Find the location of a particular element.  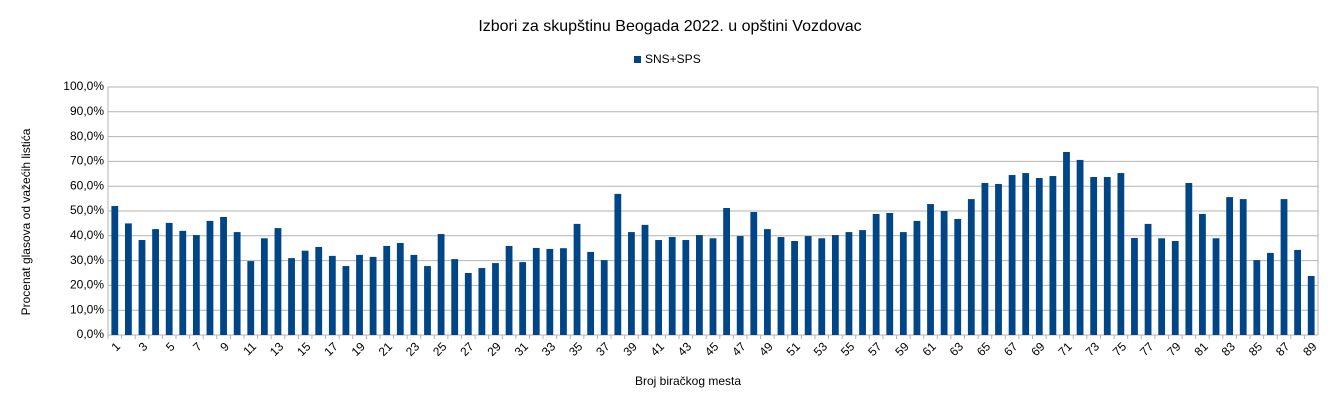

x-tick-label: 29 is located at coordinates (494, 349).